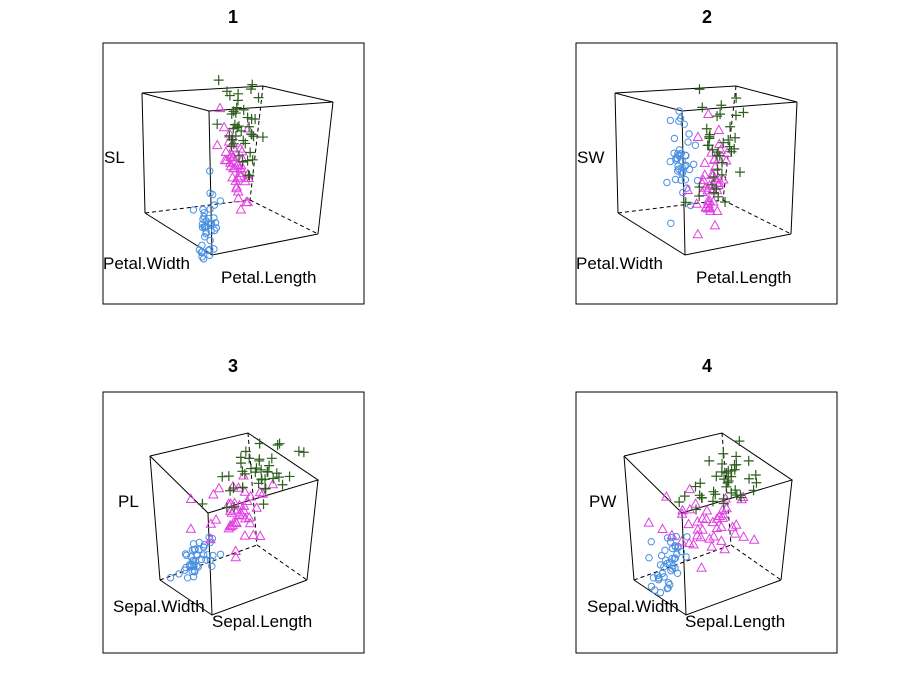  I want to click on vertical-axis-label: SL, so click(114, 157).